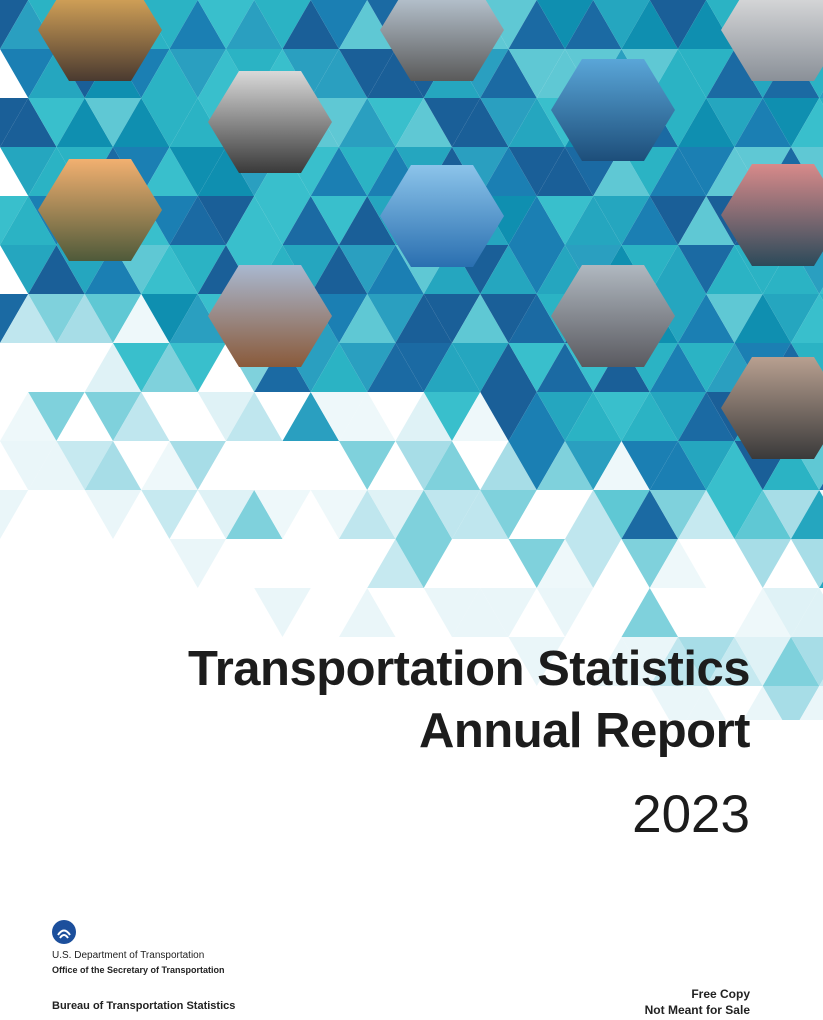 The image size is (823, 1020). Describe the element at coordinates (697, 1002) in the screenshot. I see `free-copy-notice: Free Copy Not Meant for Sale` at that location.